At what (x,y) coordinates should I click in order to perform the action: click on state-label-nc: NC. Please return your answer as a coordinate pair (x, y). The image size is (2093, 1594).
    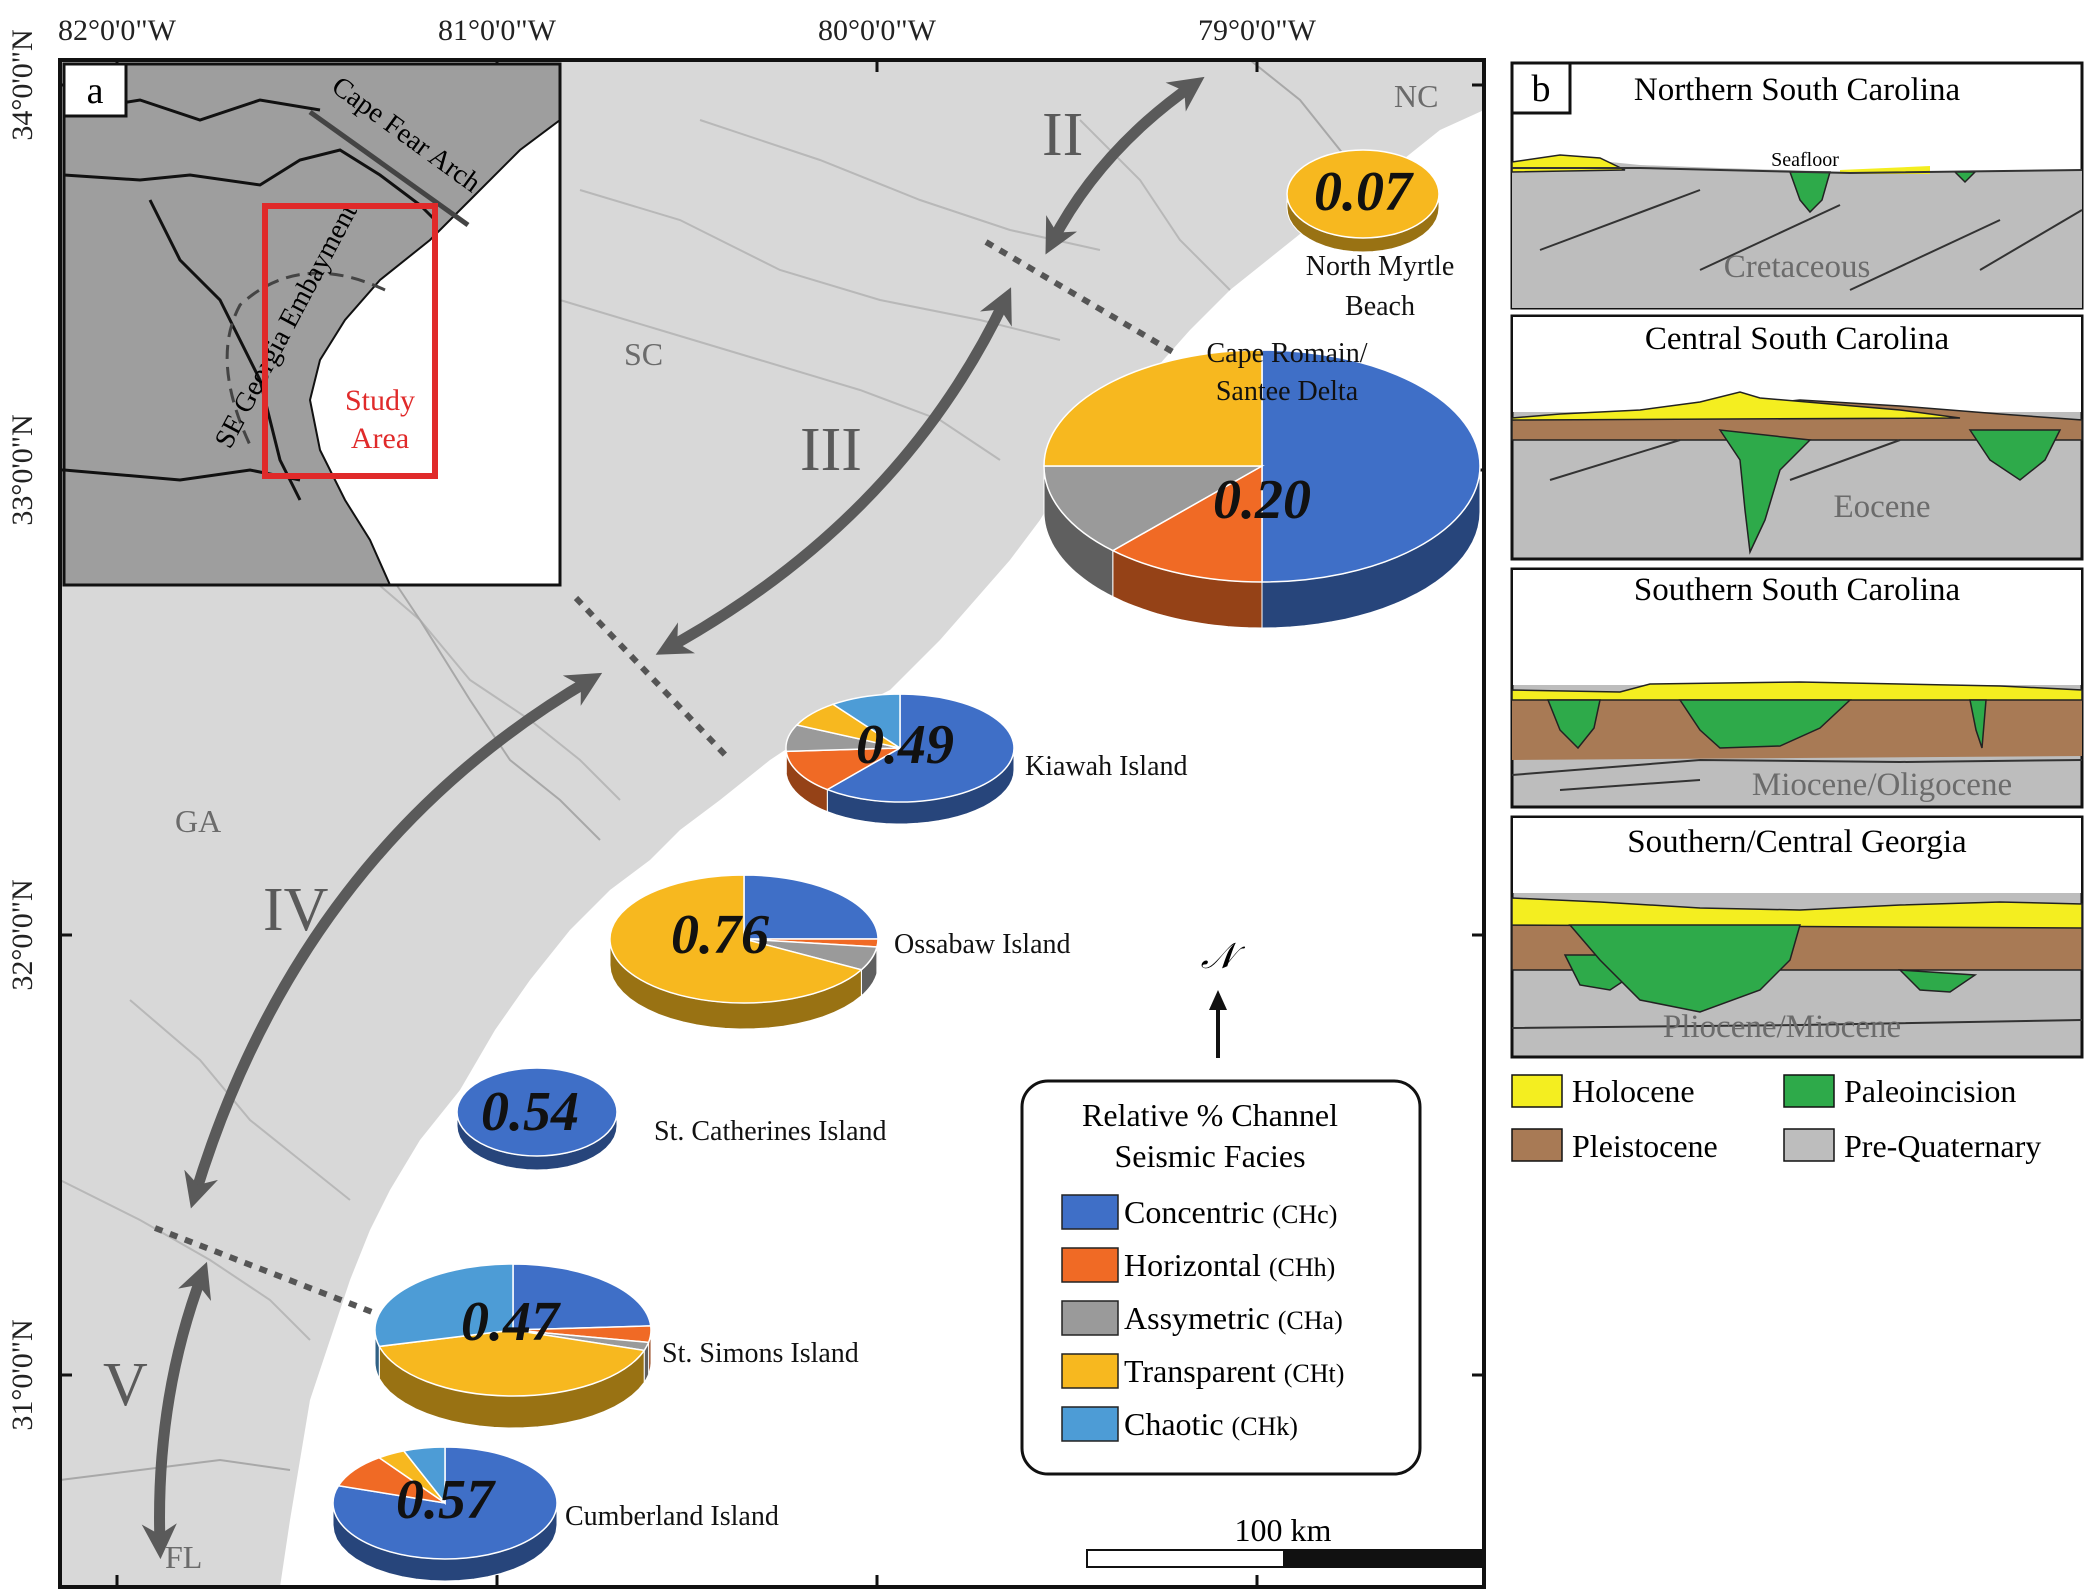
    Looking at the image, I should click on (1416, 96).